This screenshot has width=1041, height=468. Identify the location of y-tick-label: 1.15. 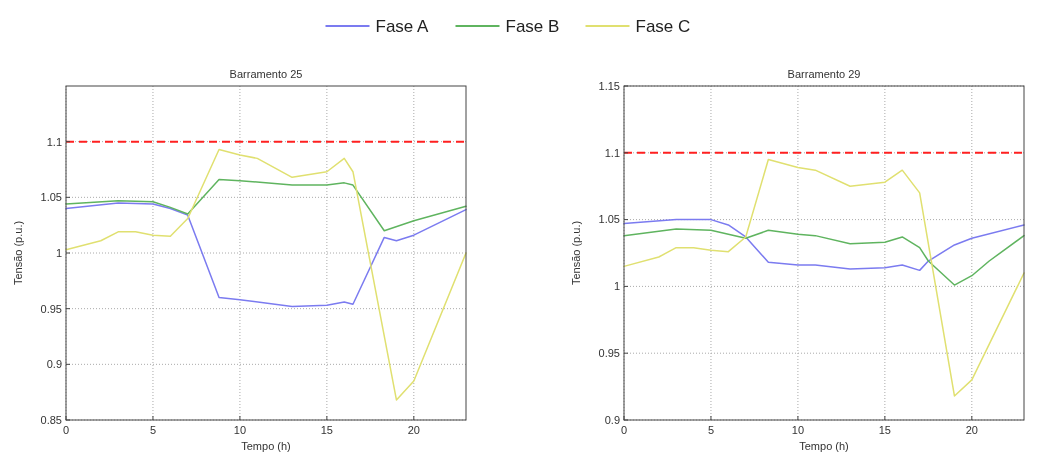
(609, 85).